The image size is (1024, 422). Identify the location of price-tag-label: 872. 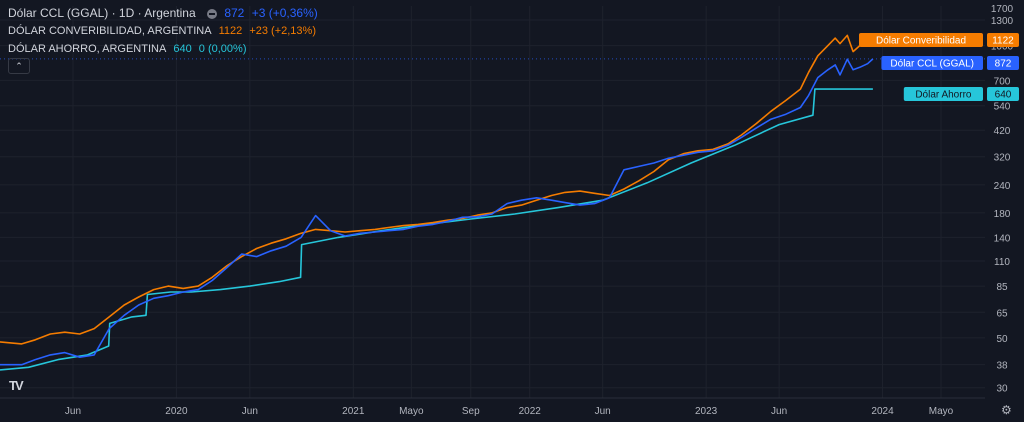
(1003, 64).